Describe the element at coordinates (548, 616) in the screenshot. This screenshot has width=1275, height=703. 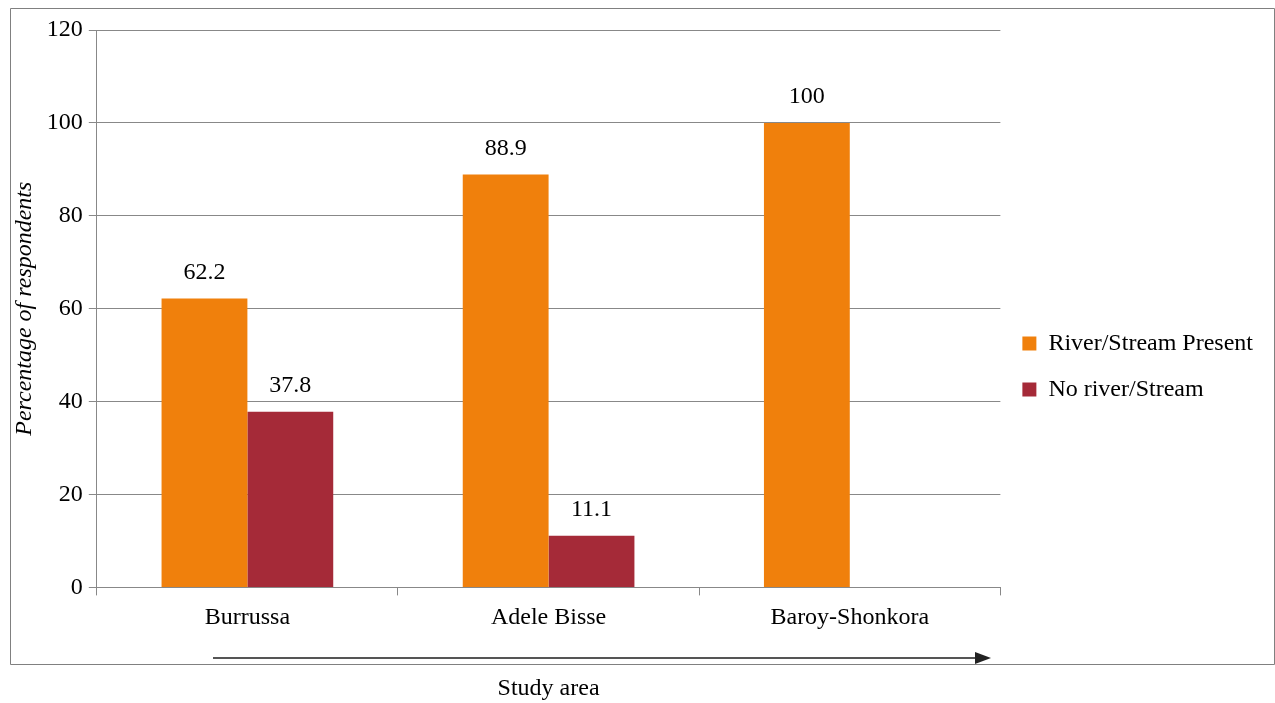
I see `x-tick-label: Adele Bisse` at that location.